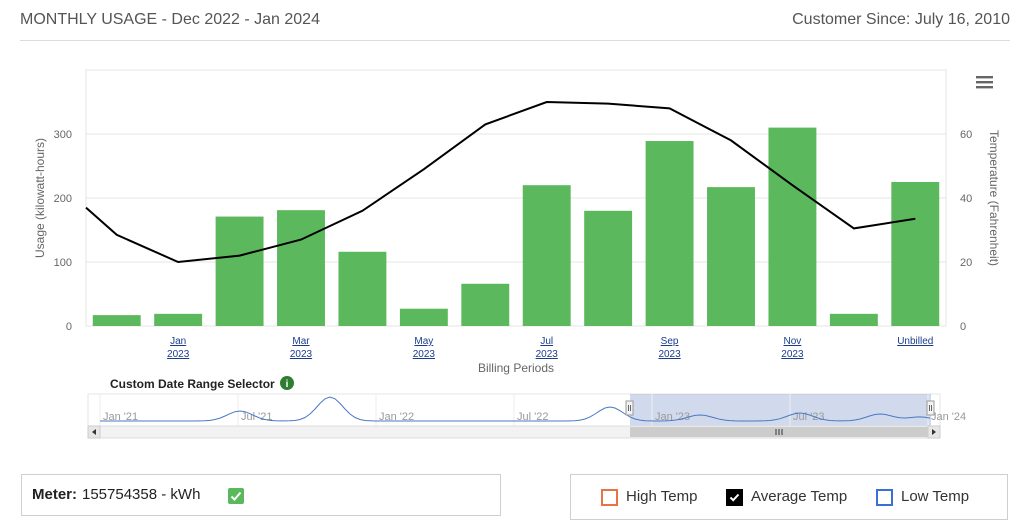 The height and width of the screenshot is (526, 1024). Describe the element at coordinates (178, 341) in the screenshot. I see `x-tick-link: Jan` at that location.